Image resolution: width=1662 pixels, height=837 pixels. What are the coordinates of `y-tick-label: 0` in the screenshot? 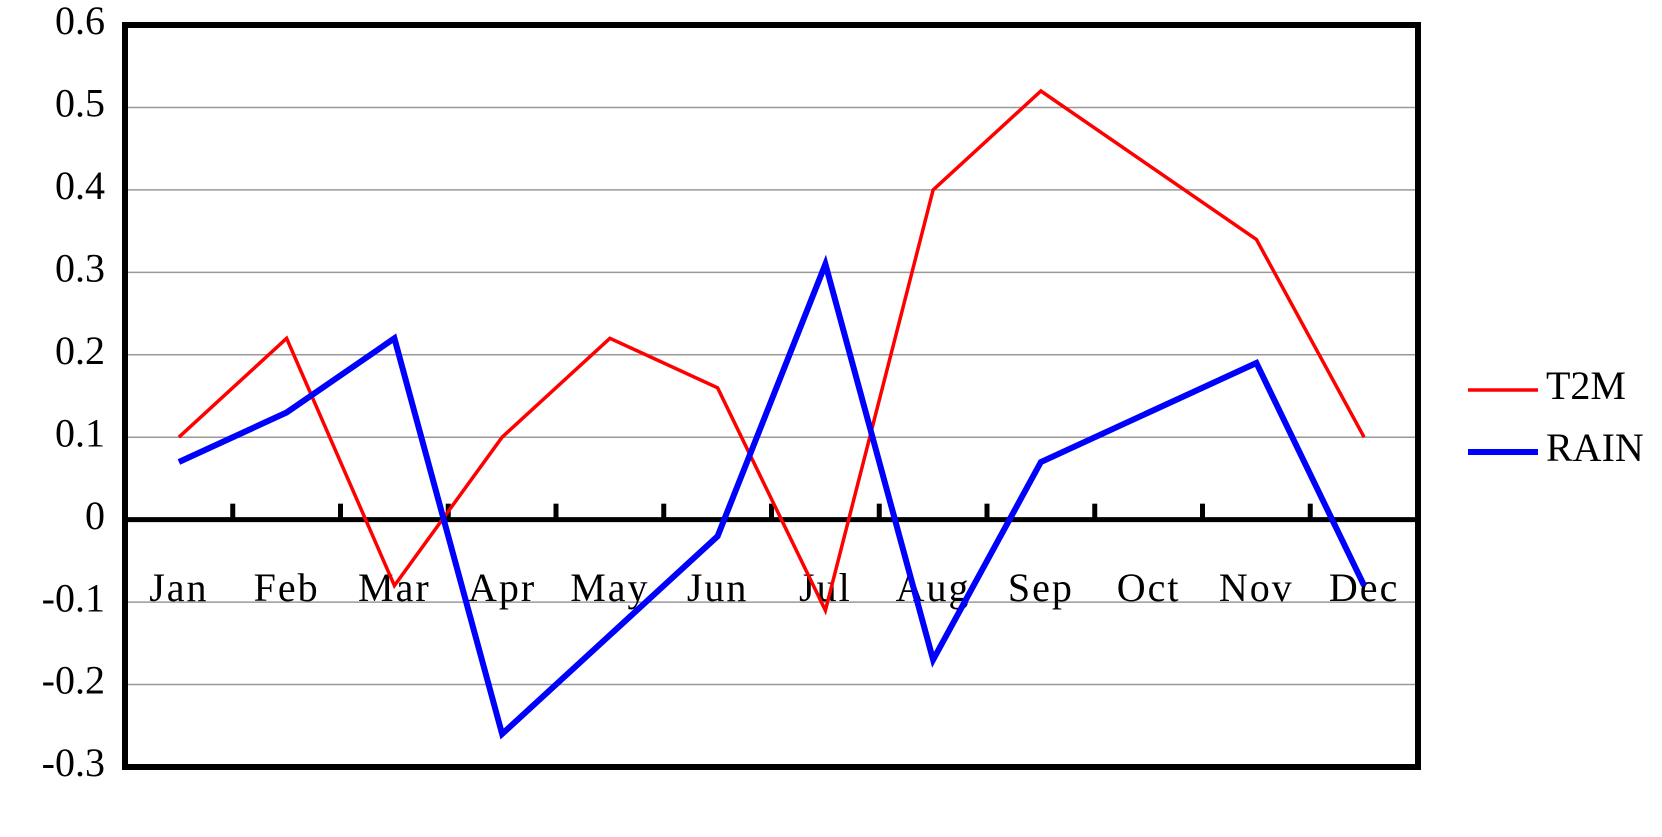 It's located at (95, 515).